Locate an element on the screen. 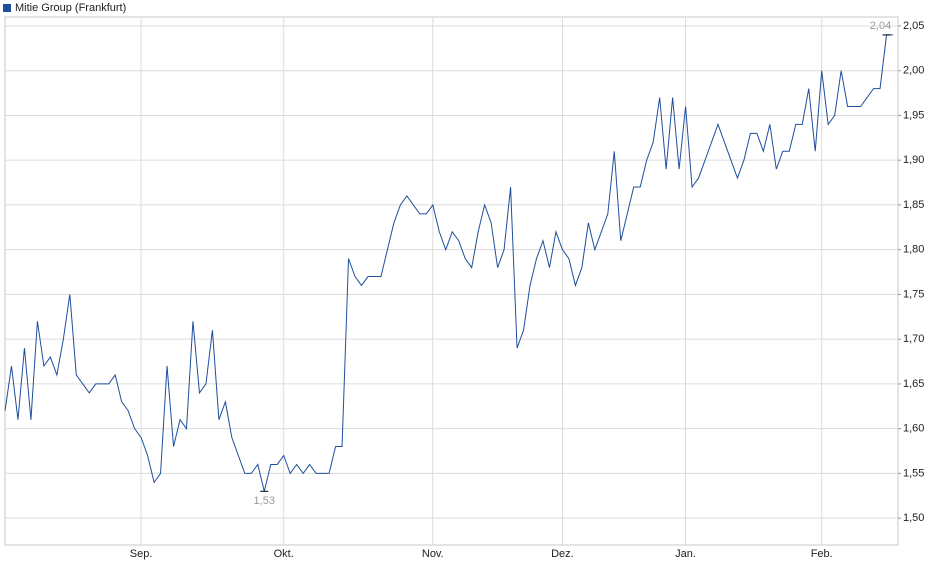  x-tick-label: Feb. is located at coordinates (822, 554).